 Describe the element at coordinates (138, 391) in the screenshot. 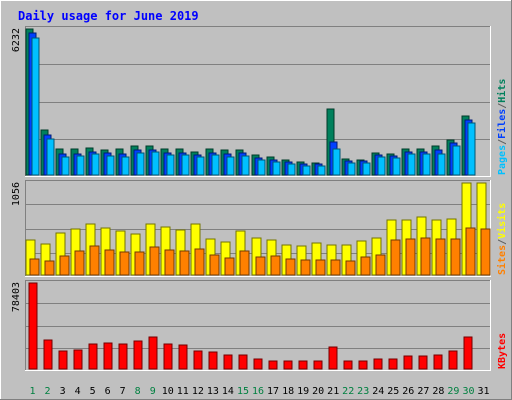

I see `x-tick-label: 8` at that location.